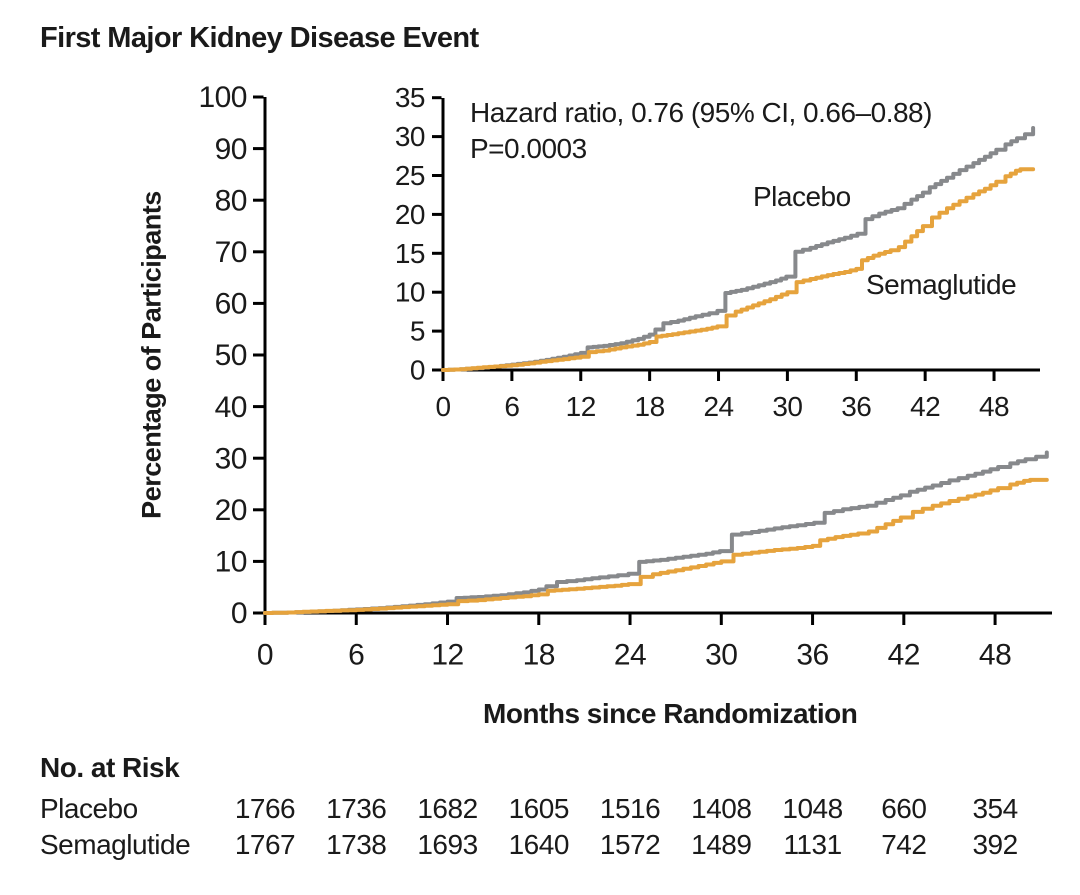 Image resolution: width=1080 pixels, height=895 pixels. What do you see at coordinates (995, 844) in the screenshot?
I see `risk-value-semaglutide-m48: 392` at bounding box center [995, 844].